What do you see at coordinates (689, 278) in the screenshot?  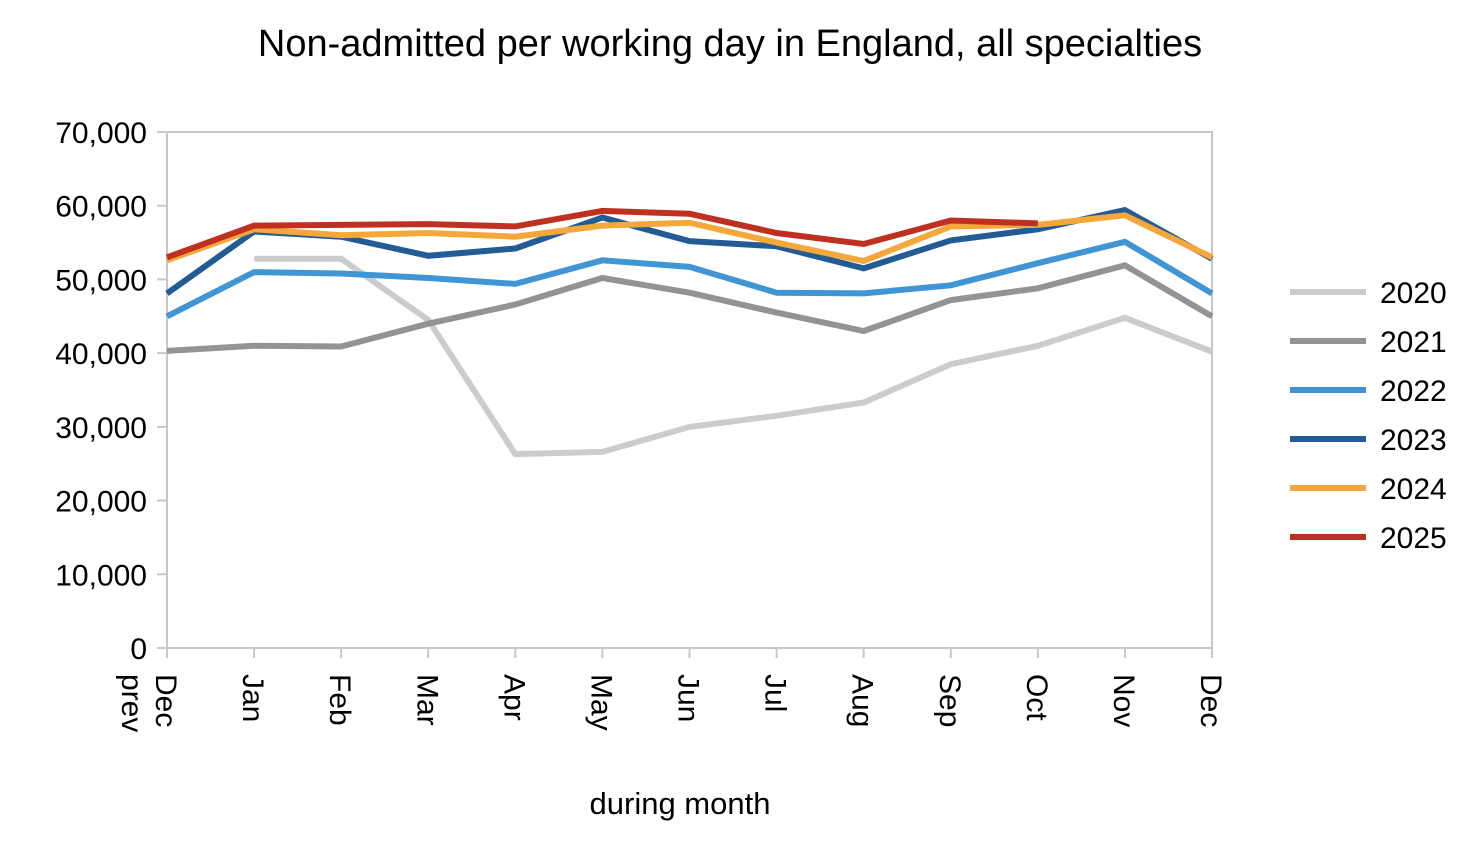 I see `series-line-2022` at bounding box center [689, 278].